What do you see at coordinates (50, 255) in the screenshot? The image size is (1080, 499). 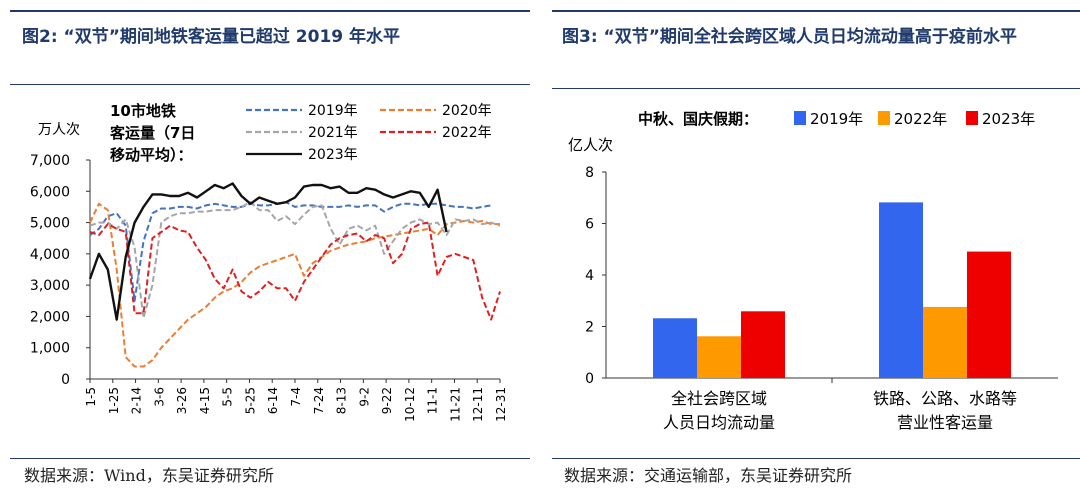 I see `y-tick-label: 4,000` at bounding box center [50, 255].